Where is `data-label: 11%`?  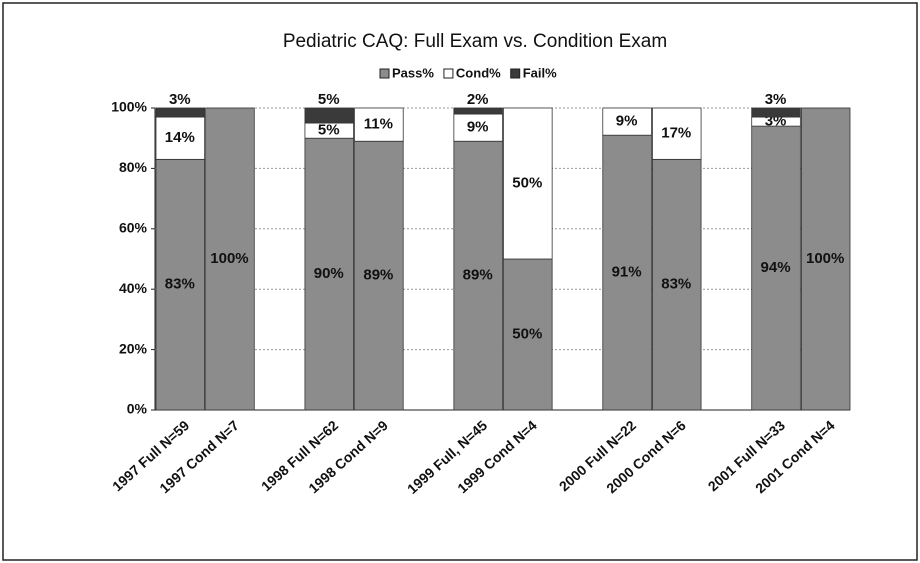
data-label: 11% is located at coordinates (378, 124).